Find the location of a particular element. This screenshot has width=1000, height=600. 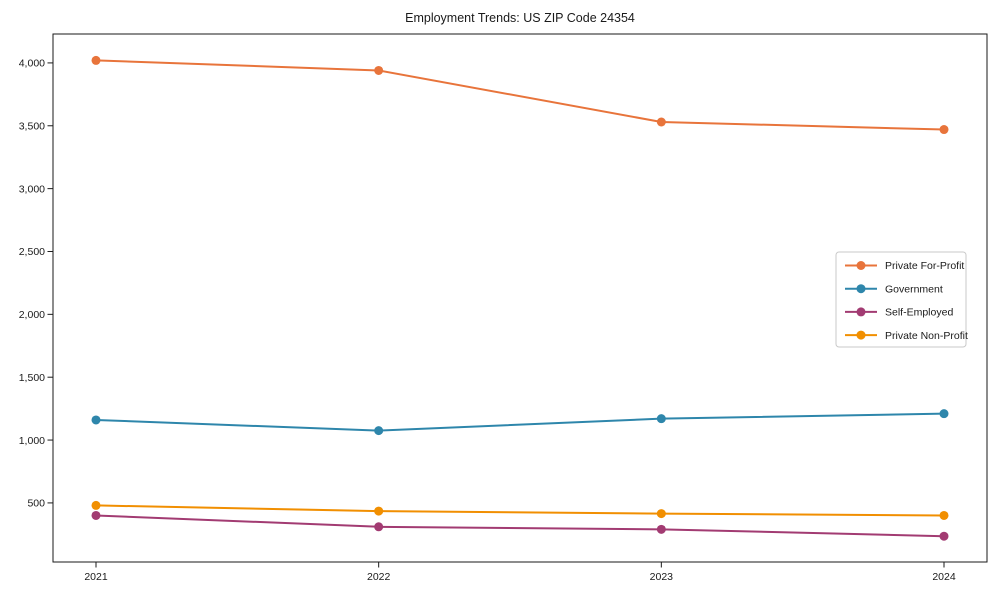

x-tick-label: 2024 is located at coordinates (944, 577).